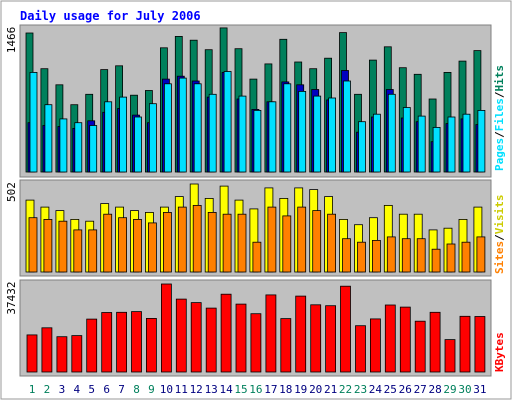 Image resolution: width=512 pixels, height=400 pixels. Describe the element at coordinates (285, 389) in the screenshot. I see `day-label-18: 18` at that location.